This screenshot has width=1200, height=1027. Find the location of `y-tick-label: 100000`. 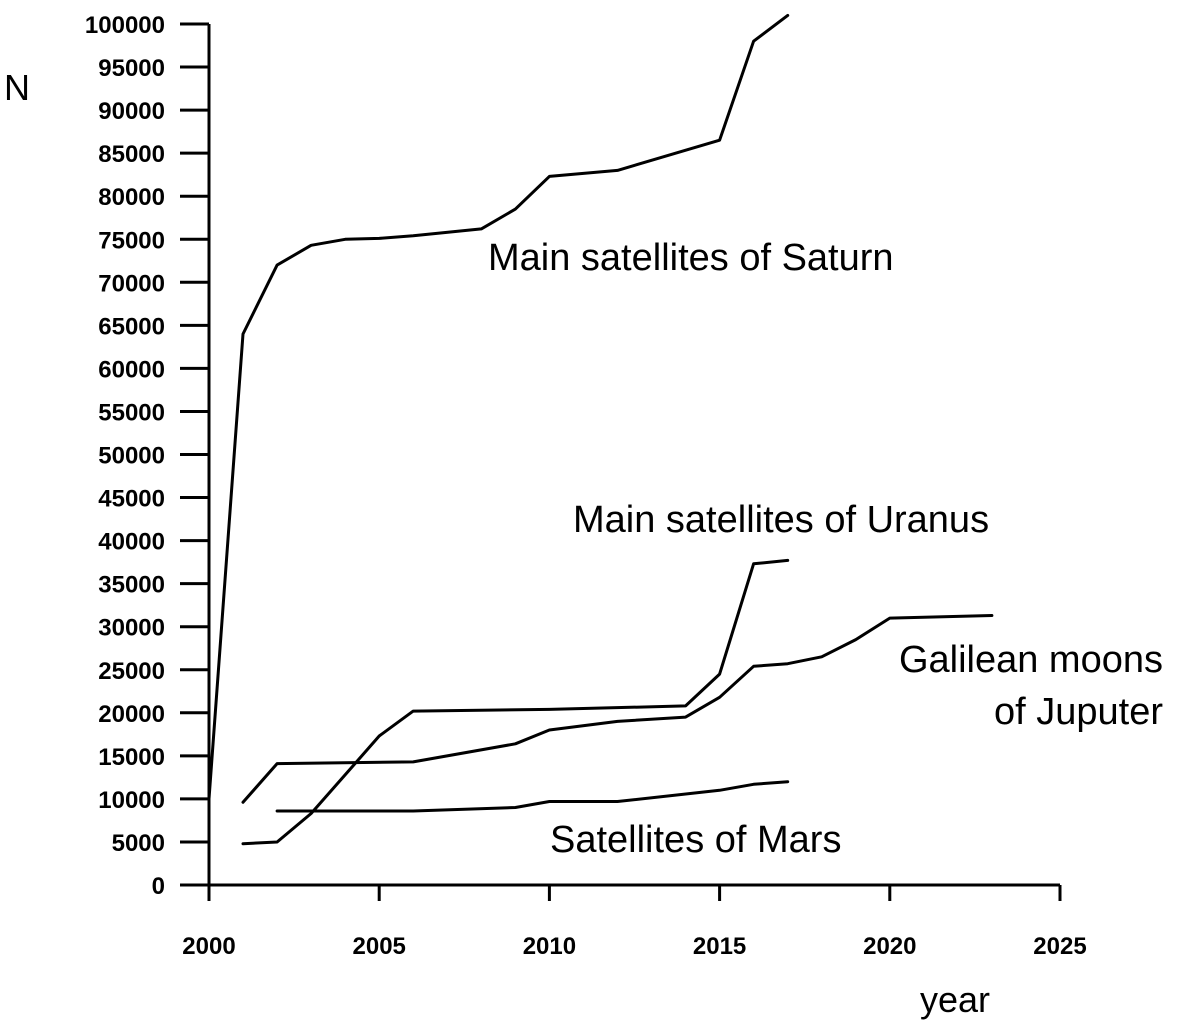

y-tick-label: 100000 is located at coordinates (125, 25).